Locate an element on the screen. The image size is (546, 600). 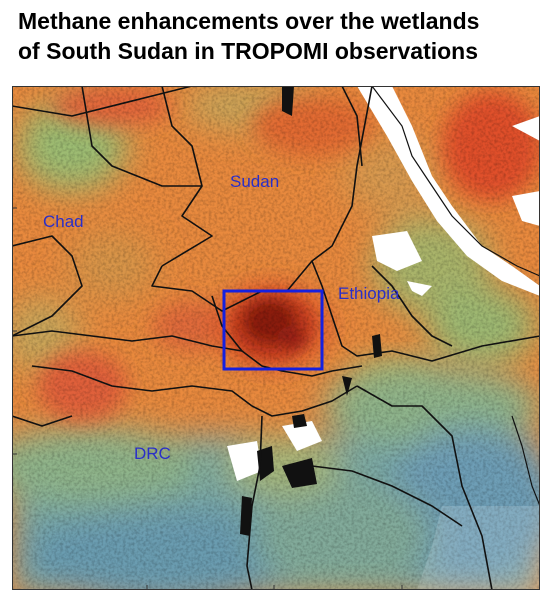
sudd-highlight-box is located at coordinates (273, 330).